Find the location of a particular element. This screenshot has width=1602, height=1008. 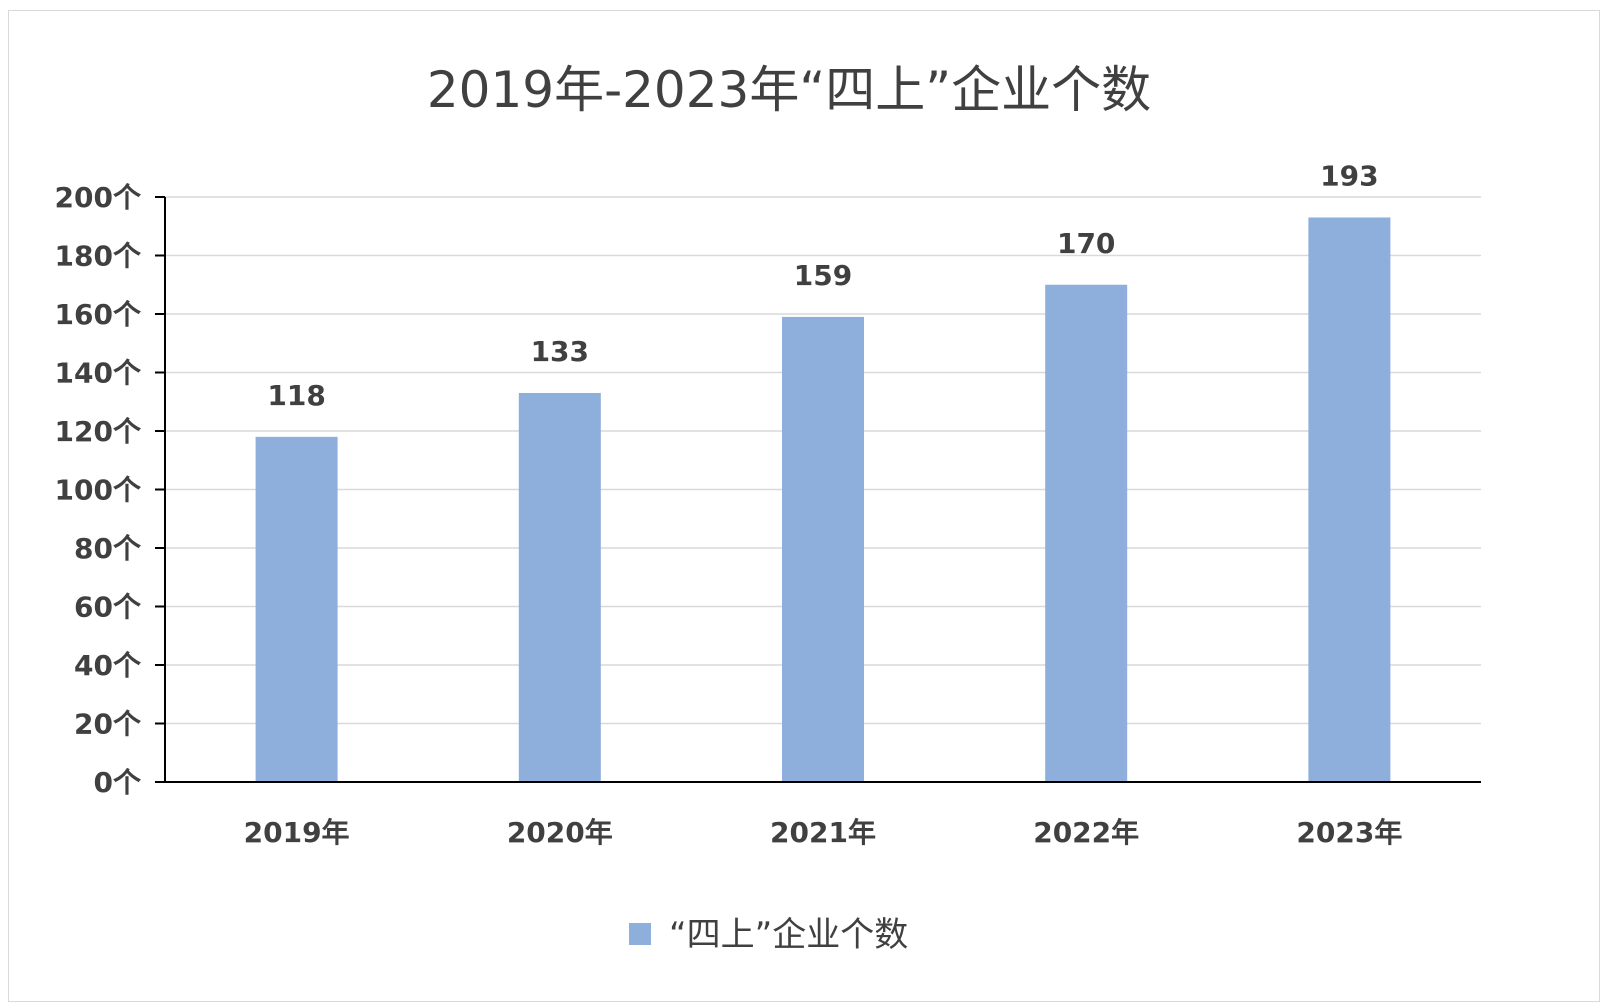

y-tick-label: 20个 is located at coordinates (108, 724).